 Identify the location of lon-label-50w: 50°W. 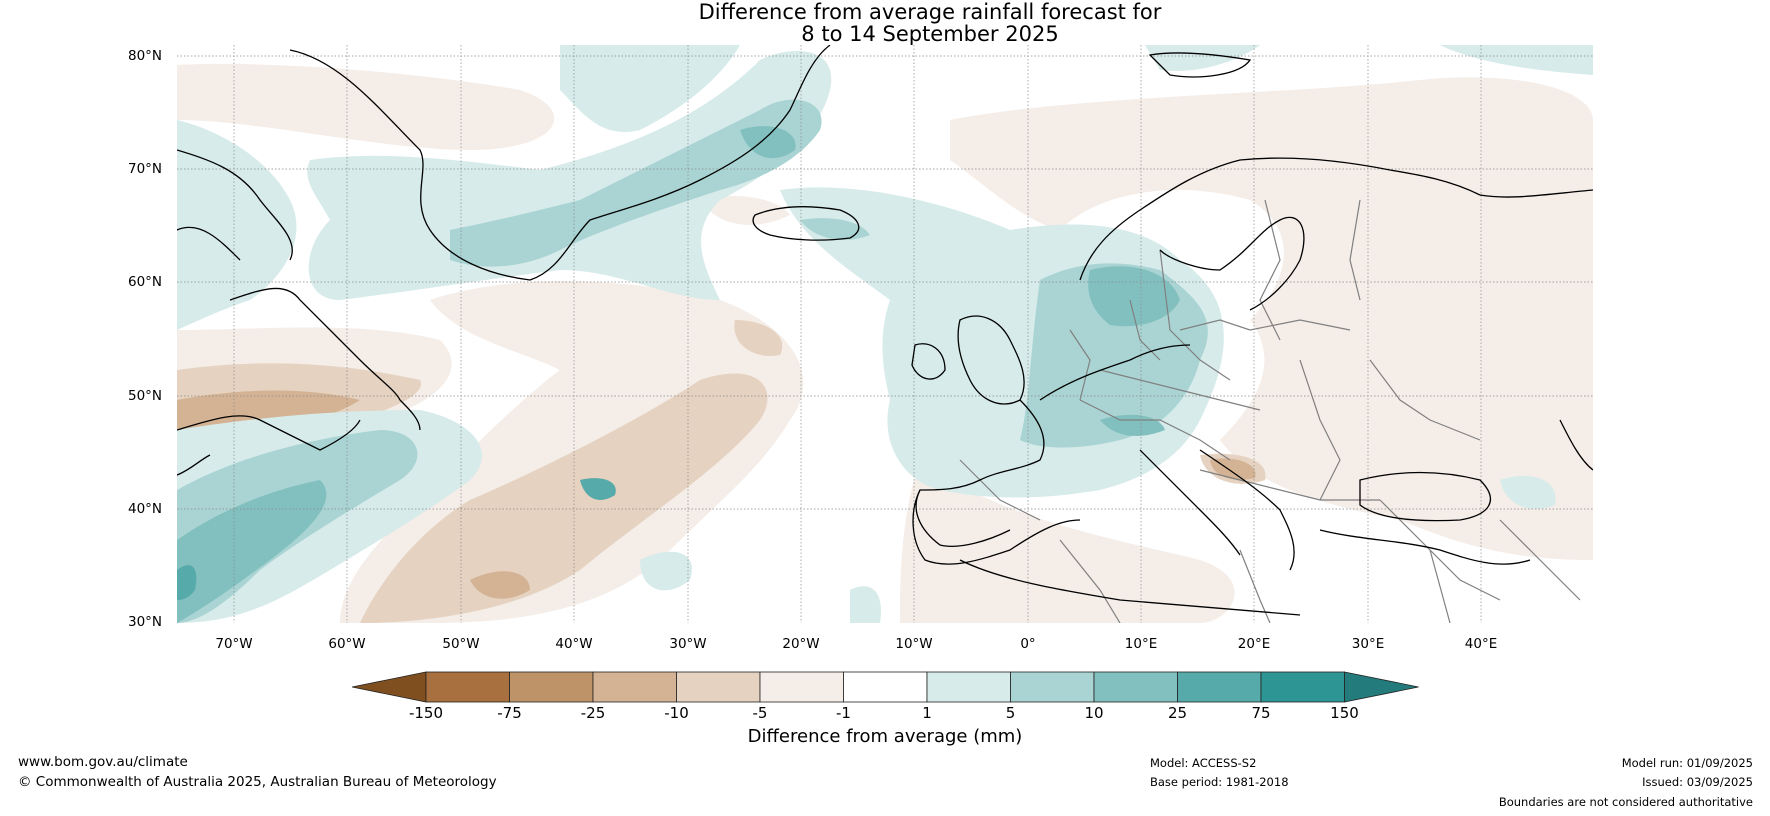
(461, 644).